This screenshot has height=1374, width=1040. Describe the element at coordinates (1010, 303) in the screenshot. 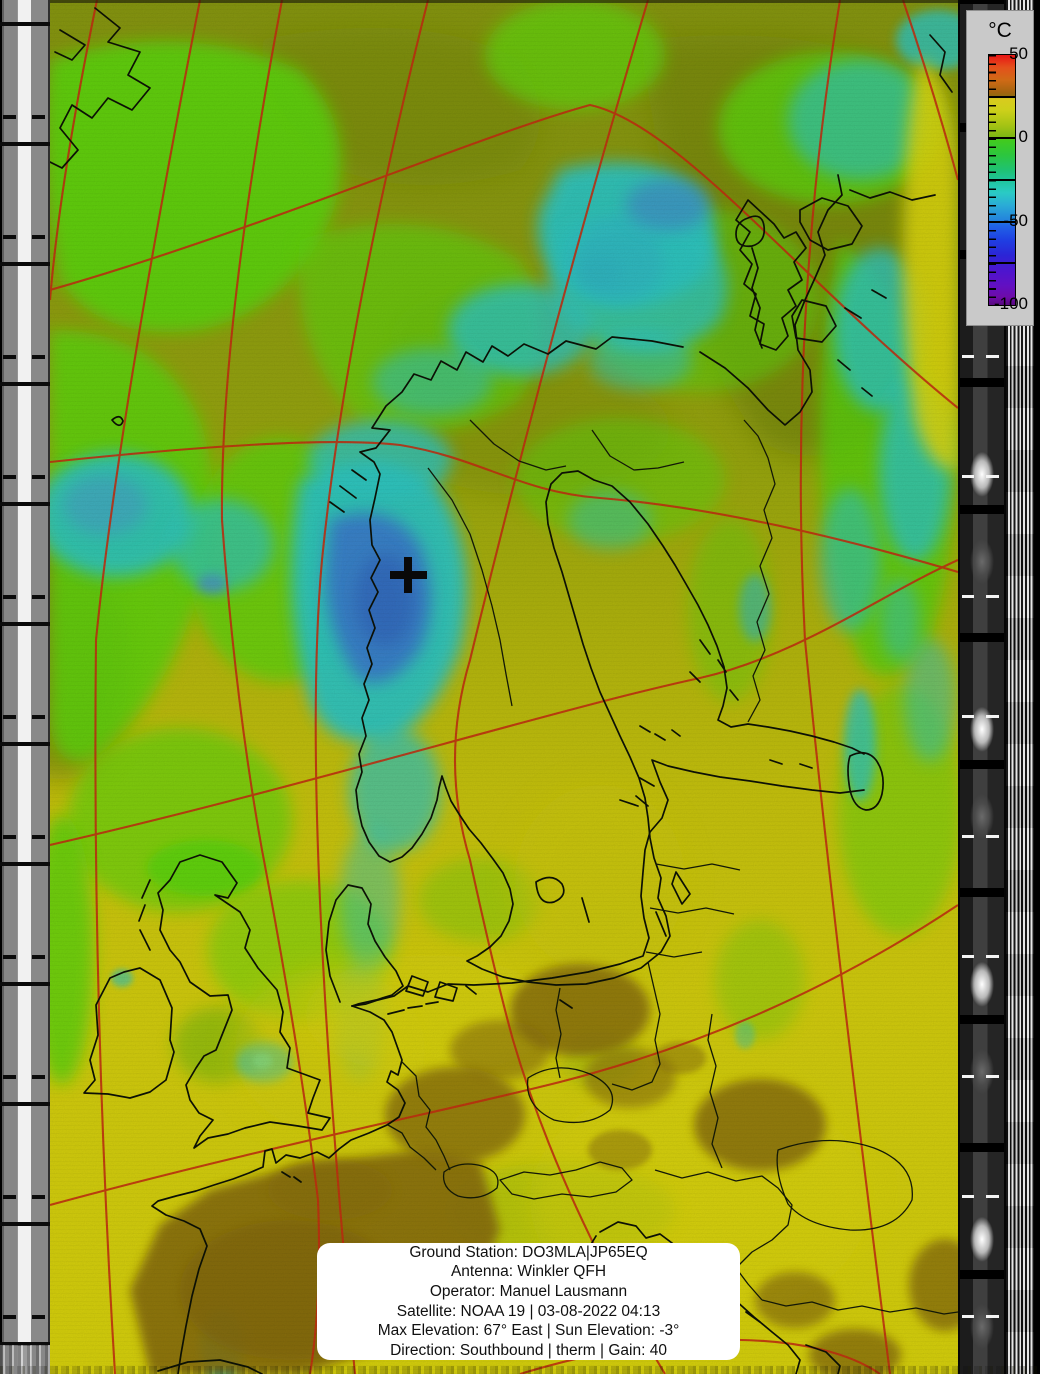

I see `colorbar-label-minus100: -100` at that location.